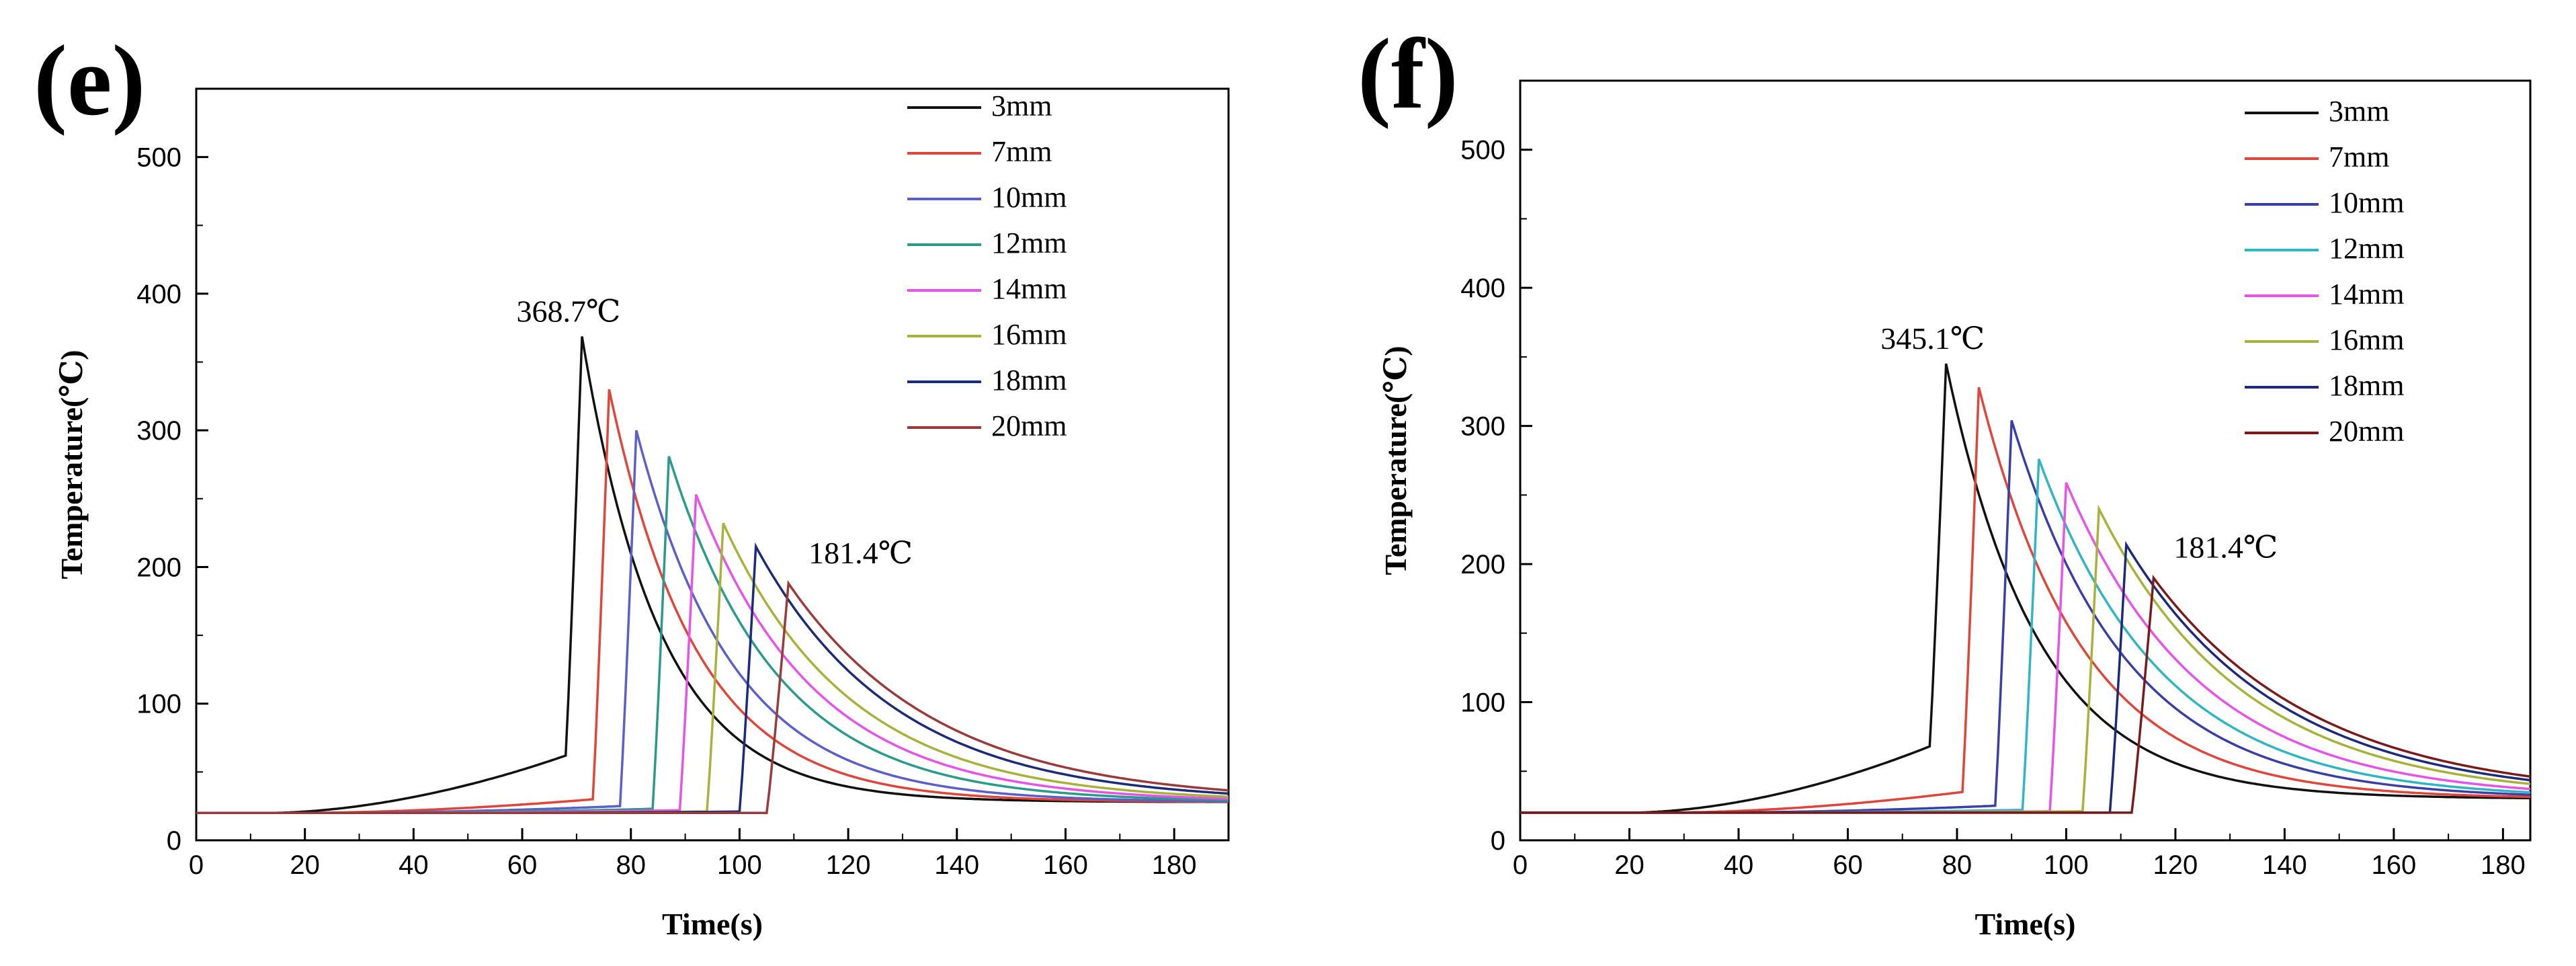 The height and width of the screenshot is (966, 2576). What do you see at coordinates (568, 311) in the screenshot?
I see `annotation-label: 368.7℃` at bounding box center [568, 311].